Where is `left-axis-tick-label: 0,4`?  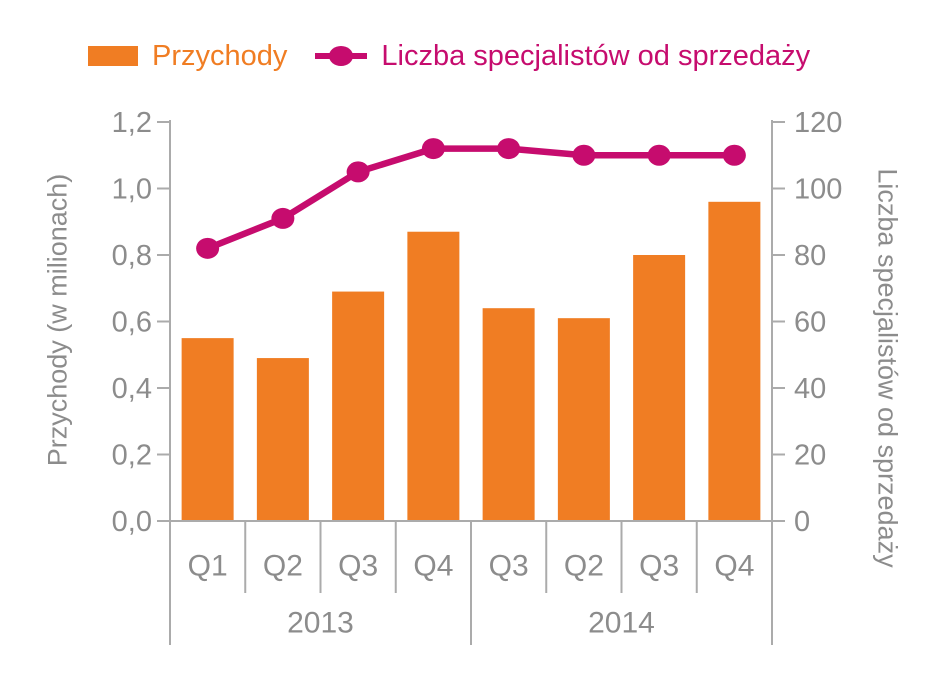
left-axis-tick-label: 0,4 is located at coordinates (132, 389).